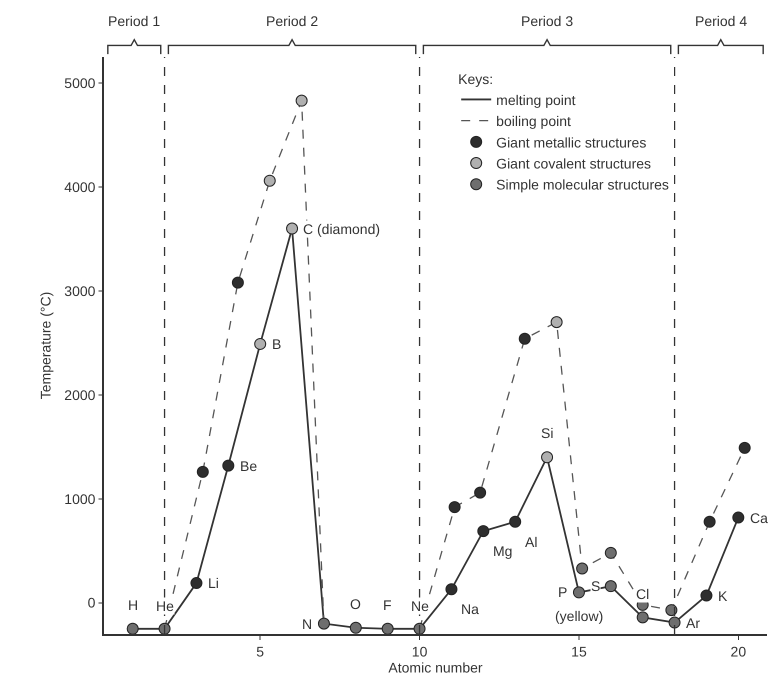 The width and height of the screenshot is (777, 686). I want to click on annotation: B, so click(277, 344).